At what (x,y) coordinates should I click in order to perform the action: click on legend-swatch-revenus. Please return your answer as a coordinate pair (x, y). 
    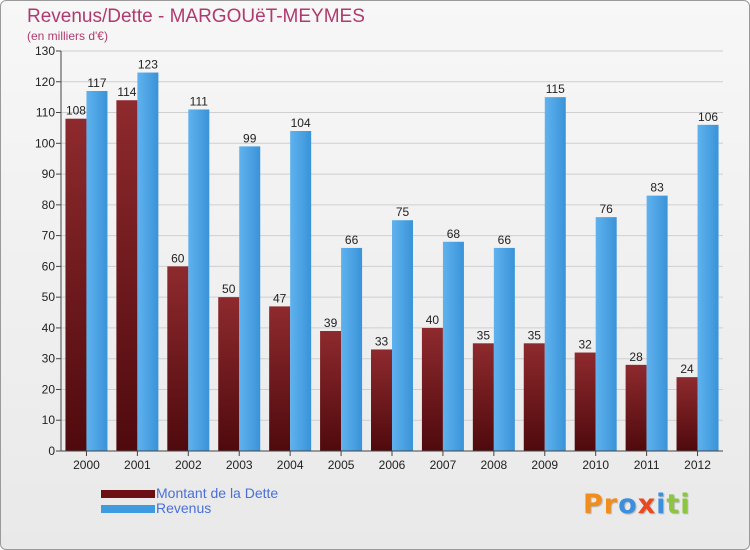
    Looking at the image, I should click on (128, 509).